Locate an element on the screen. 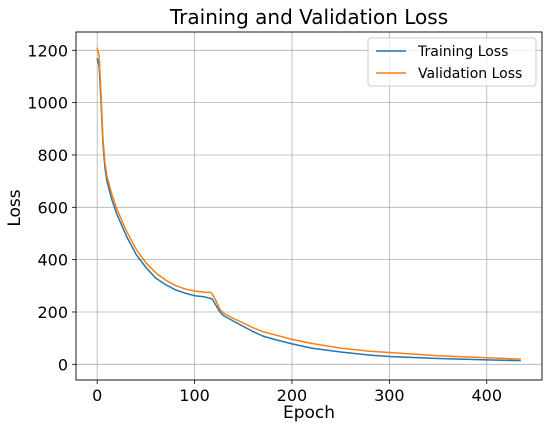 This screenshot has width=550, height=425. y-tick-label: 0 is located at coordinates (63, 364).